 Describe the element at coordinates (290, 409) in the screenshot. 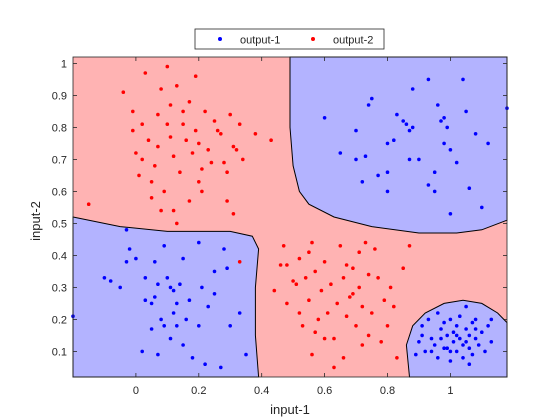

I see `x-axis-label: input-1` at that location.